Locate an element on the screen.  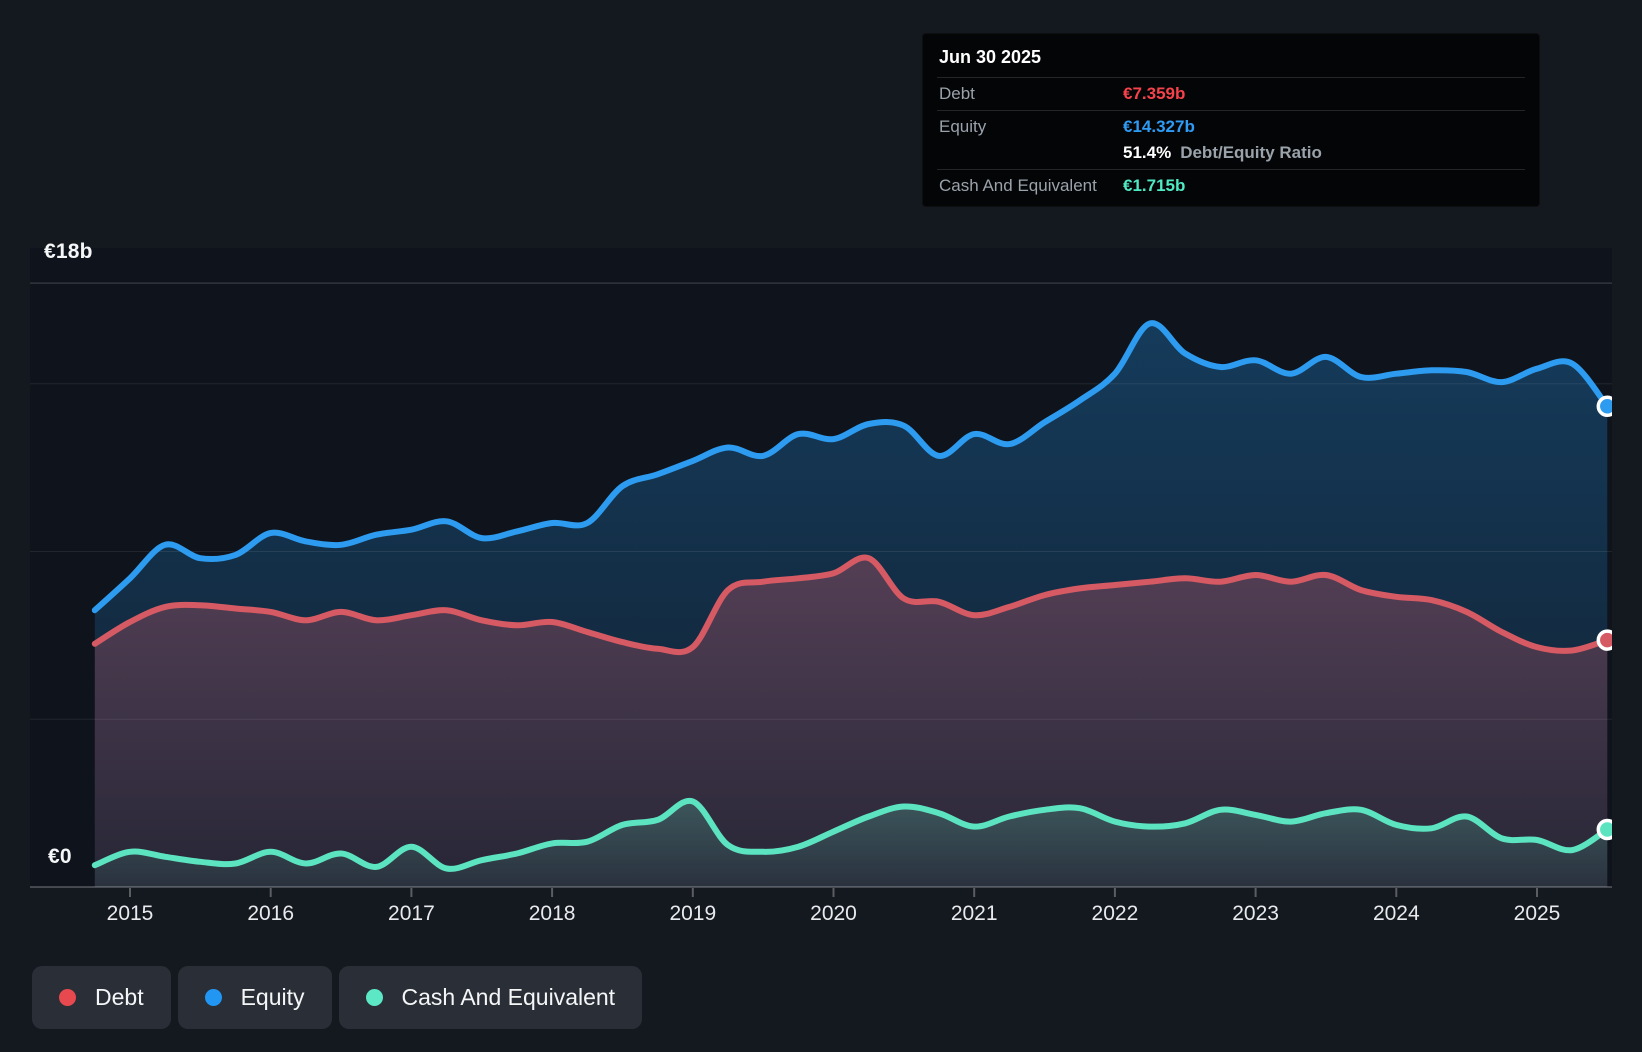
legend-item-equity: Equity is located at coordinates (254, 997).